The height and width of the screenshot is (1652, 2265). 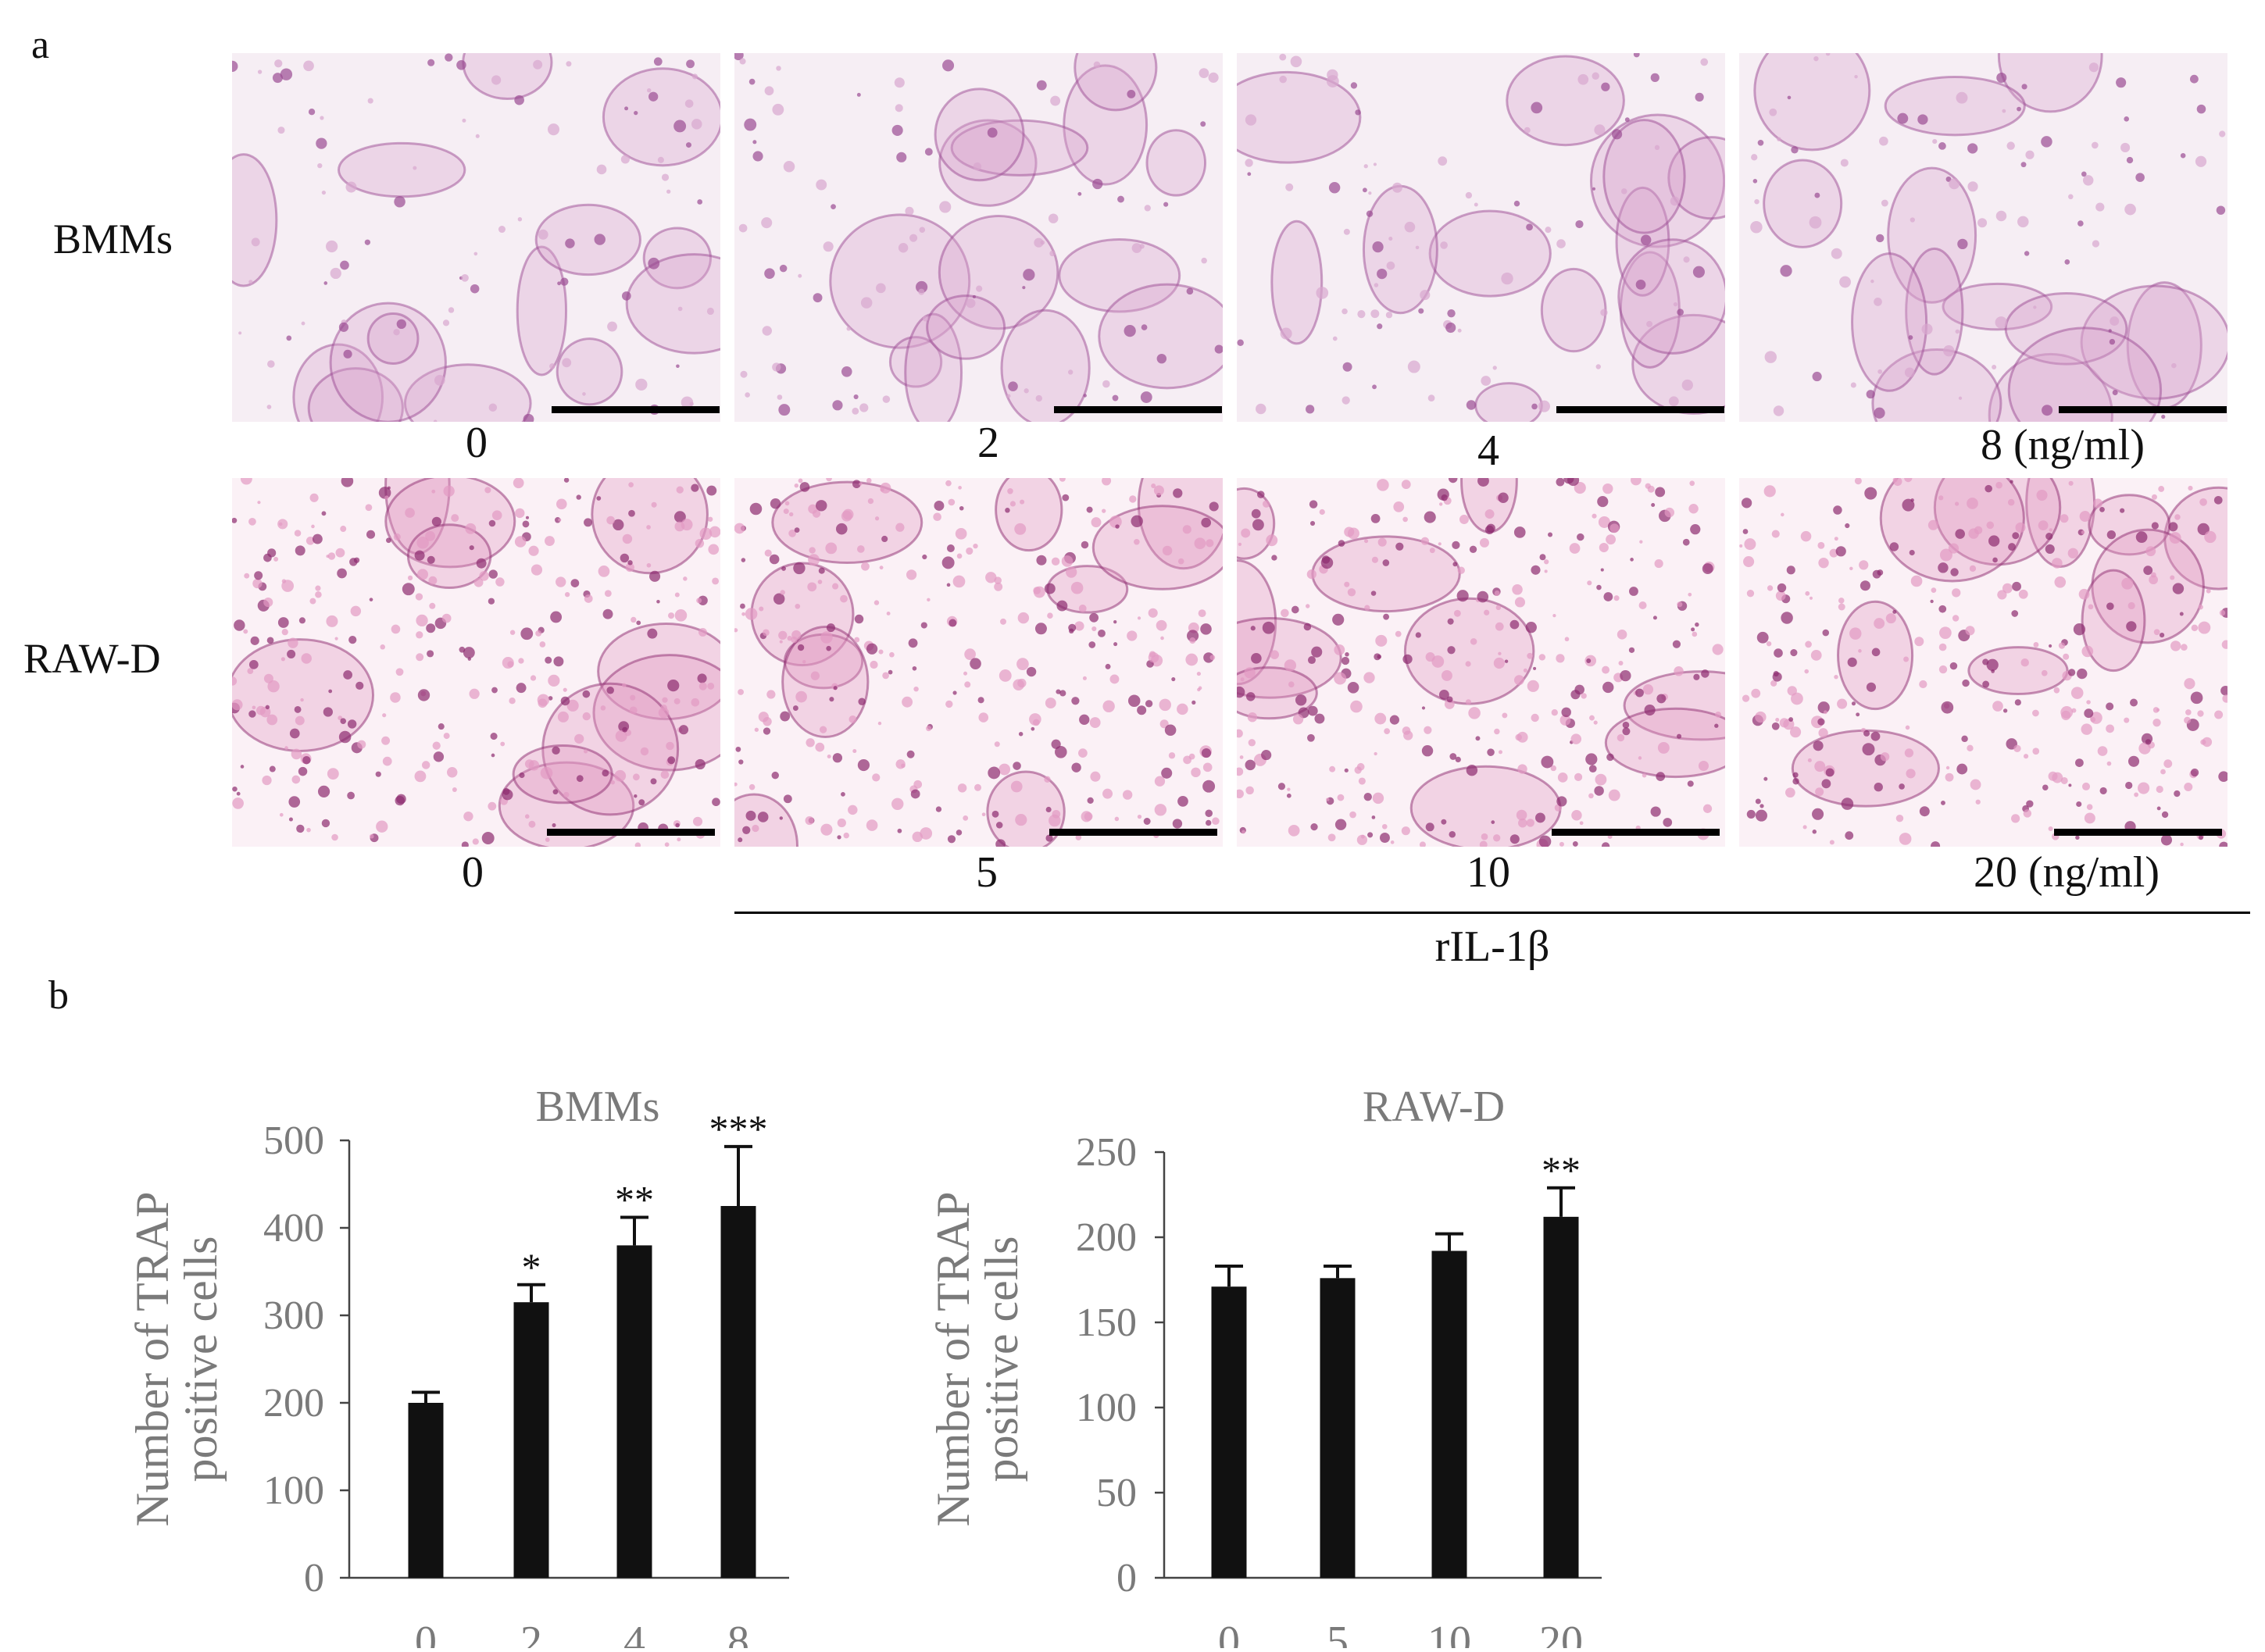 I want to click on y-axis-label-line1: Number of TRAP, so click(x=152, y=1359).